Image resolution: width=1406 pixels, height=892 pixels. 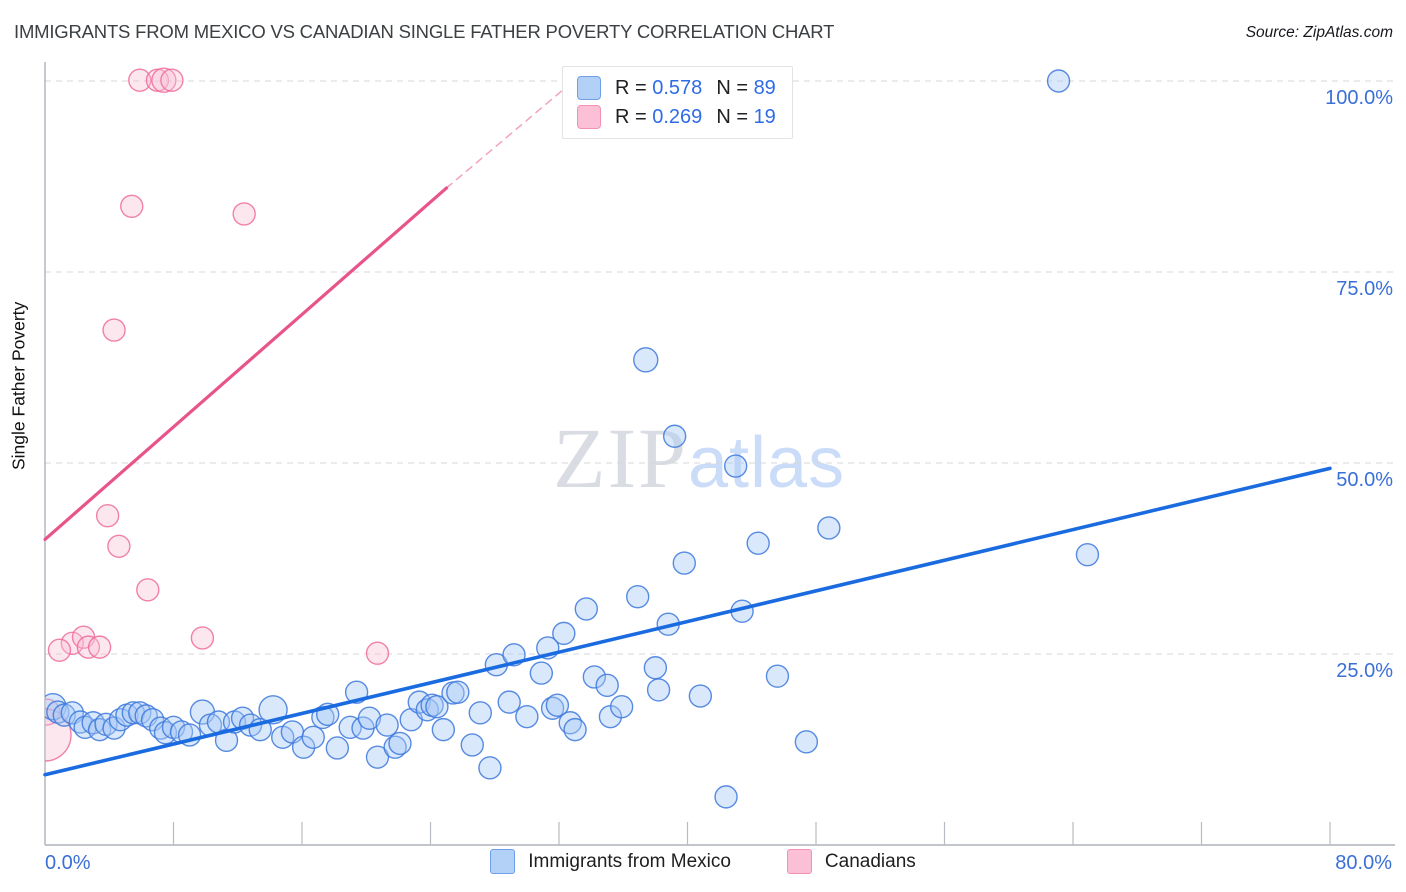 I want to click on r-value: 0.578, so click(x=677, y=87).